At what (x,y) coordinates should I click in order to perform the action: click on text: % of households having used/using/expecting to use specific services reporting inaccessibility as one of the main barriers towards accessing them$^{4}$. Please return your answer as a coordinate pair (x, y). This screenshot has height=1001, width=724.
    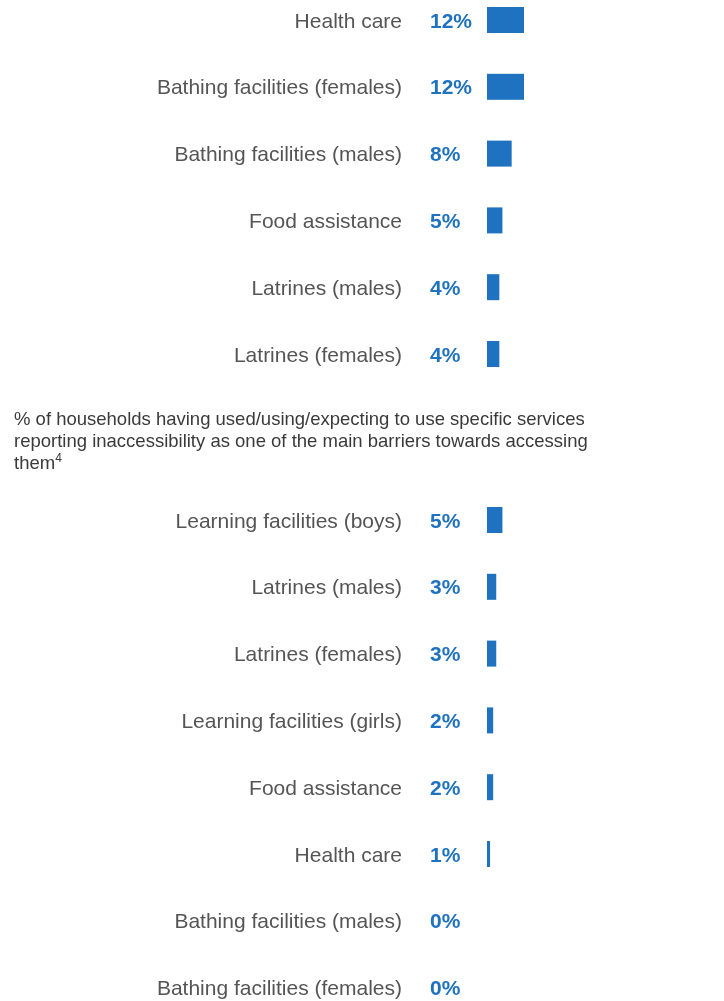
    Looking at the image, I should click on (301, 440).